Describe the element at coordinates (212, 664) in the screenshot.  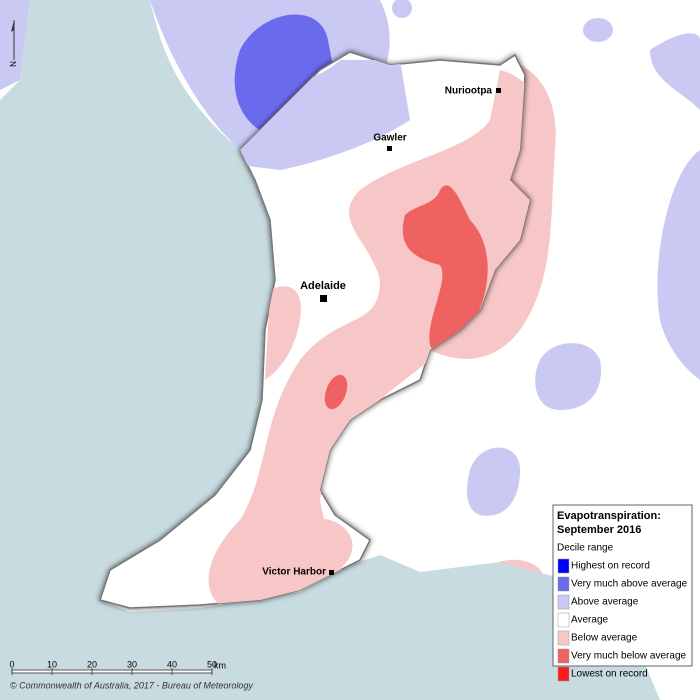
I see `scale-label: 50` at that location.